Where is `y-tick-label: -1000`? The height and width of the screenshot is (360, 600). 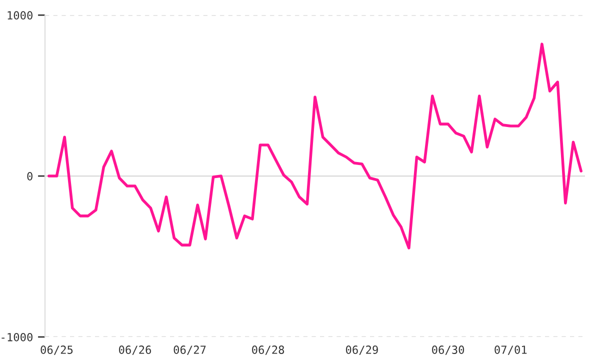
y-tick-label: -1000 is located at coordinates (17, 337).